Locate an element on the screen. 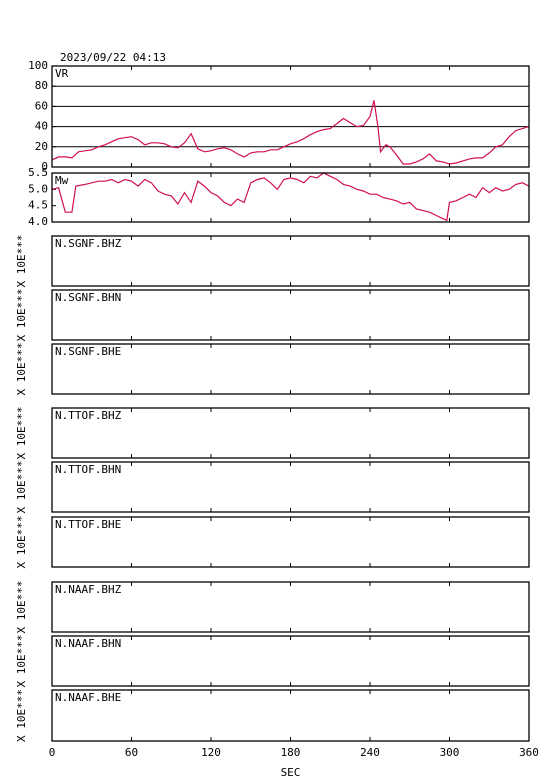 The image size is (554, 781). panel-label: N.TTOF.BHE is located at coordinates (88, 524).